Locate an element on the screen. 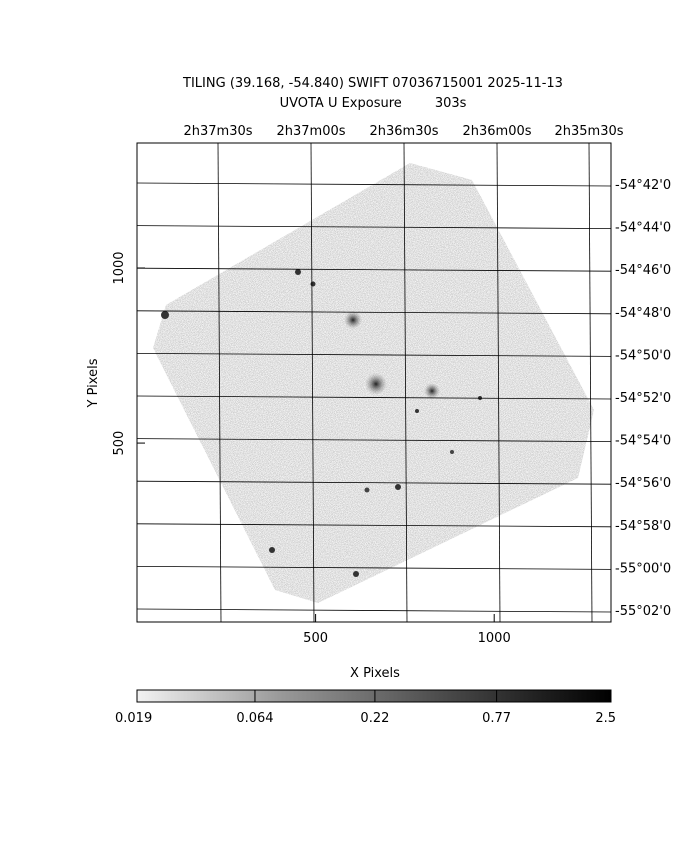 This screenshot has height=854, width=680. dec-tick-label: -55°02'0 is located at coordinates (643, 611).